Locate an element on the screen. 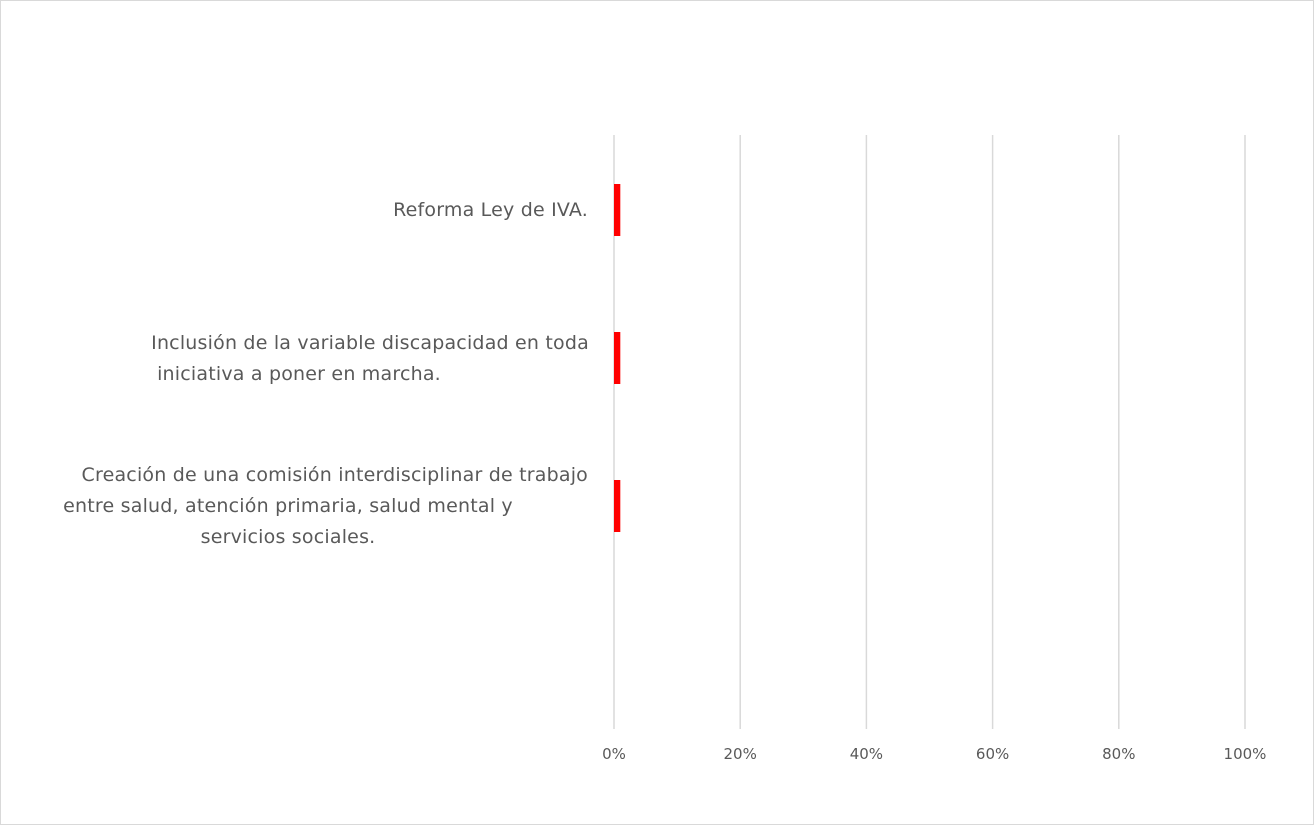 This screenshot has height=825, width=1314. x-tick-label-5: 100% is located at coordinates (1245, 754).